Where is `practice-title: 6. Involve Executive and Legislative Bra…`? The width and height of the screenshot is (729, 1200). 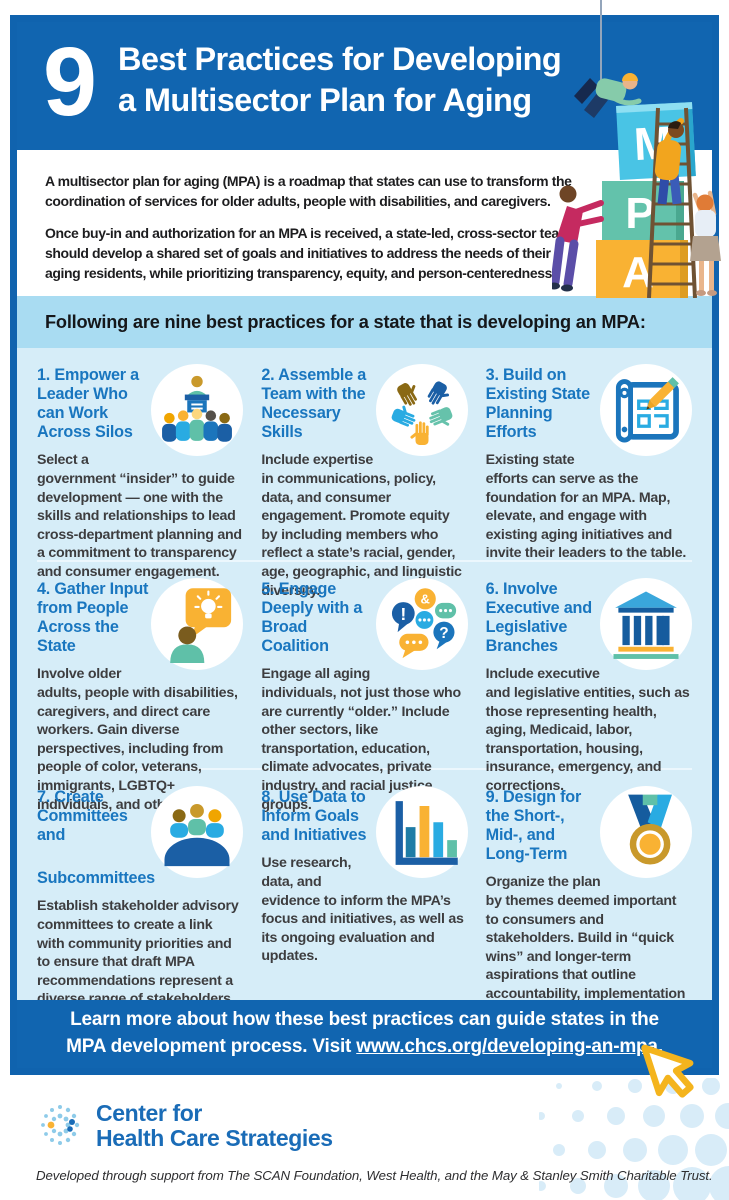
practice-title: 6. Involve Executive and Legislative Bra… is located at coordinates (538, 618).